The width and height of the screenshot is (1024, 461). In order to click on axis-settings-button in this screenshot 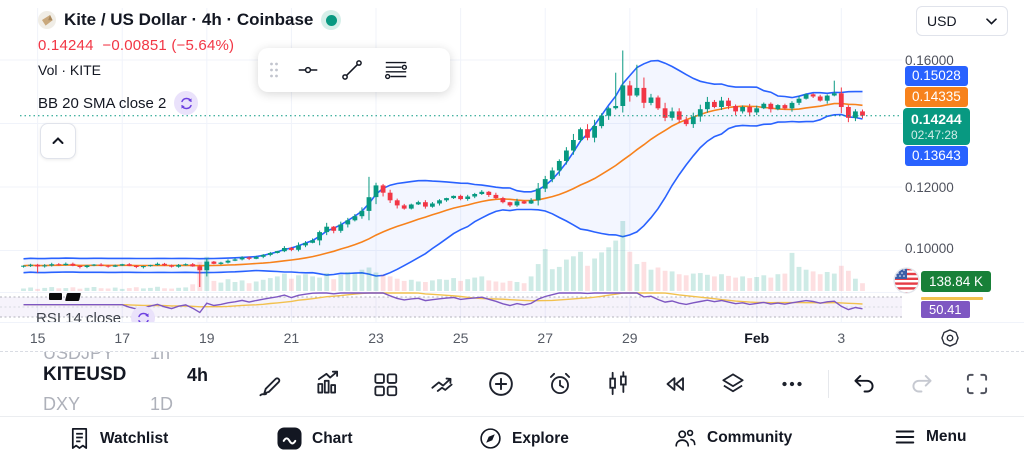, I will do `click(950, 338)`.